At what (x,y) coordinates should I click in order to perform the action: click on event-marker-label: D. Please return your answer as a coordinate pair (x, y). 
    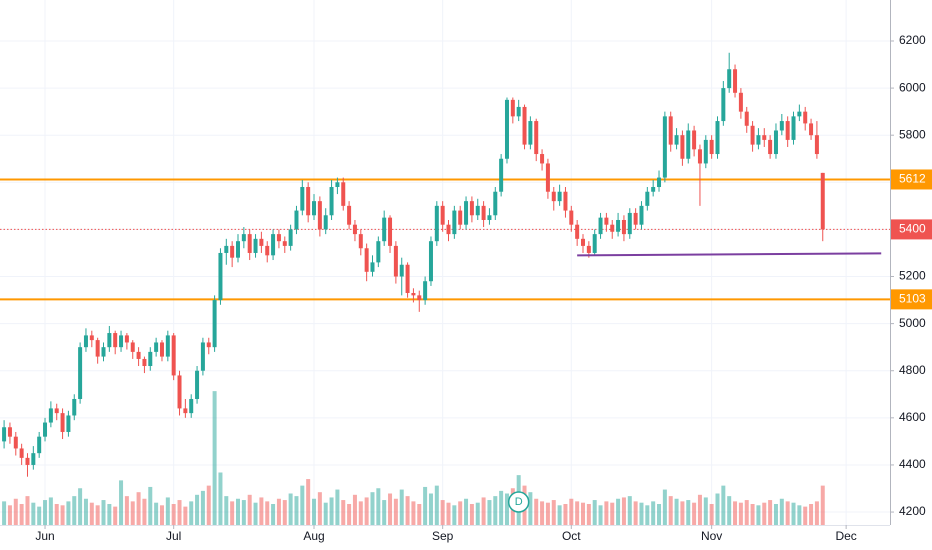
    Looking at the image, I should click on (519, 502).